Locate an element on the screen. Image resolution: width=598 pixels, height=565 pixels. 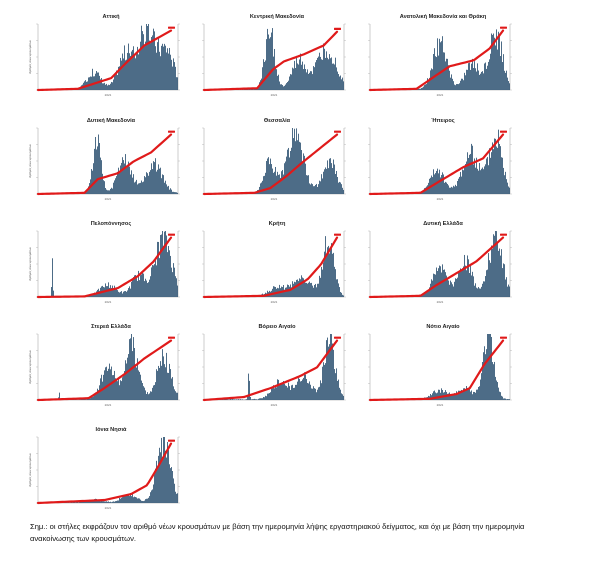
cumulative-cases-line is located at coordinates (436, 370).